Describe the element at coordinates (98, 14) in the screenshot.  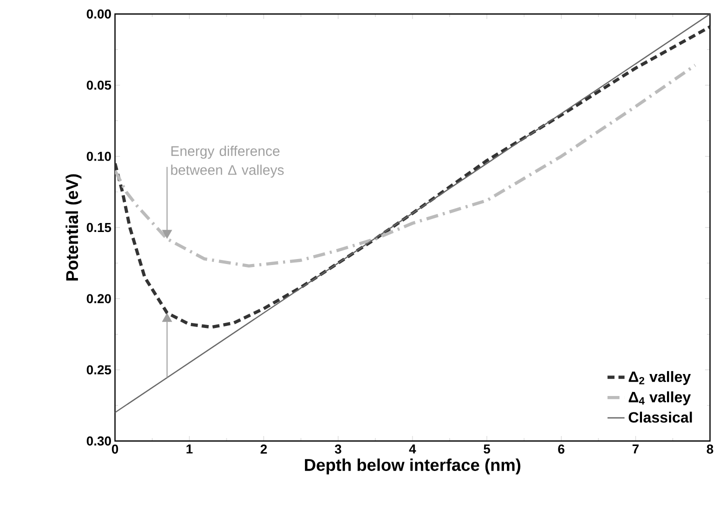
I see `y-tick-label: 0.00` at that location.